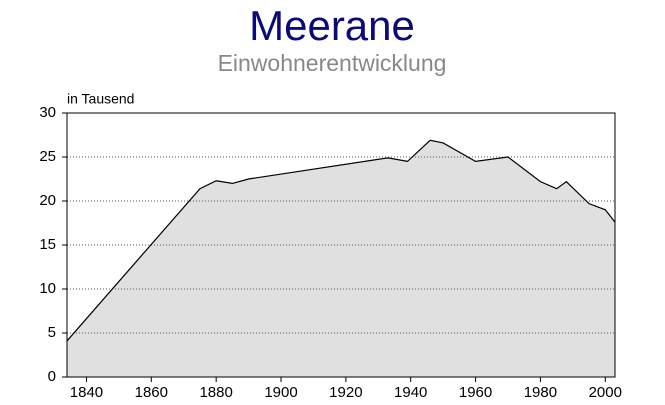 The image size is (665, 405). What do you see at coordinates (215, 392) in the screenshot?
I see `x-tick-label: 1880` at bounding box center [215, 392].